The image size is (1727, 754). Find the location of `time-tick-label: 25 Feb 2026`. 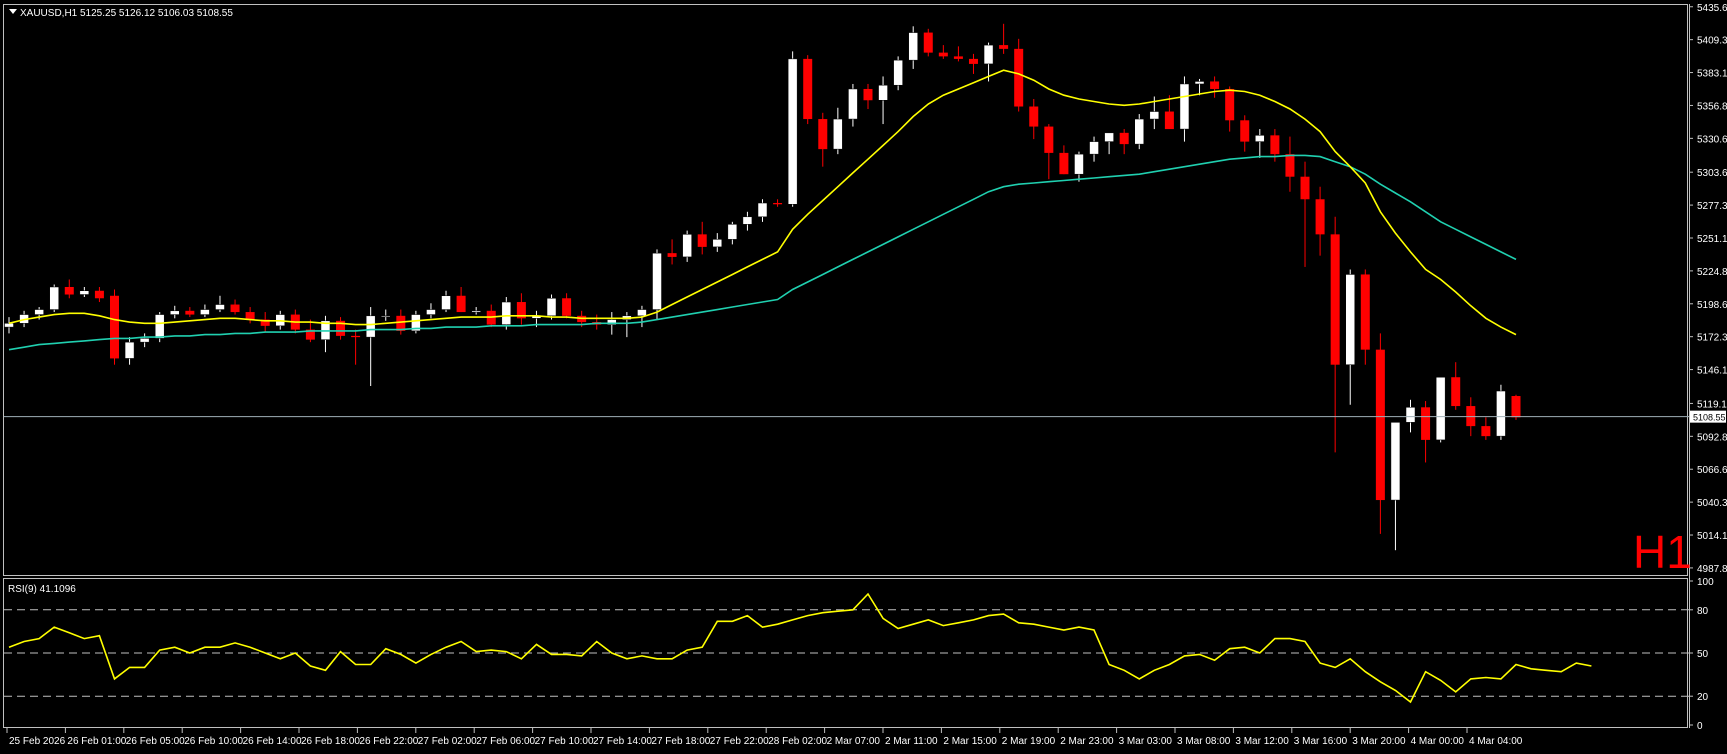

time-tick-label: 25 Feb 2026 is located at coordinates (37, 741).